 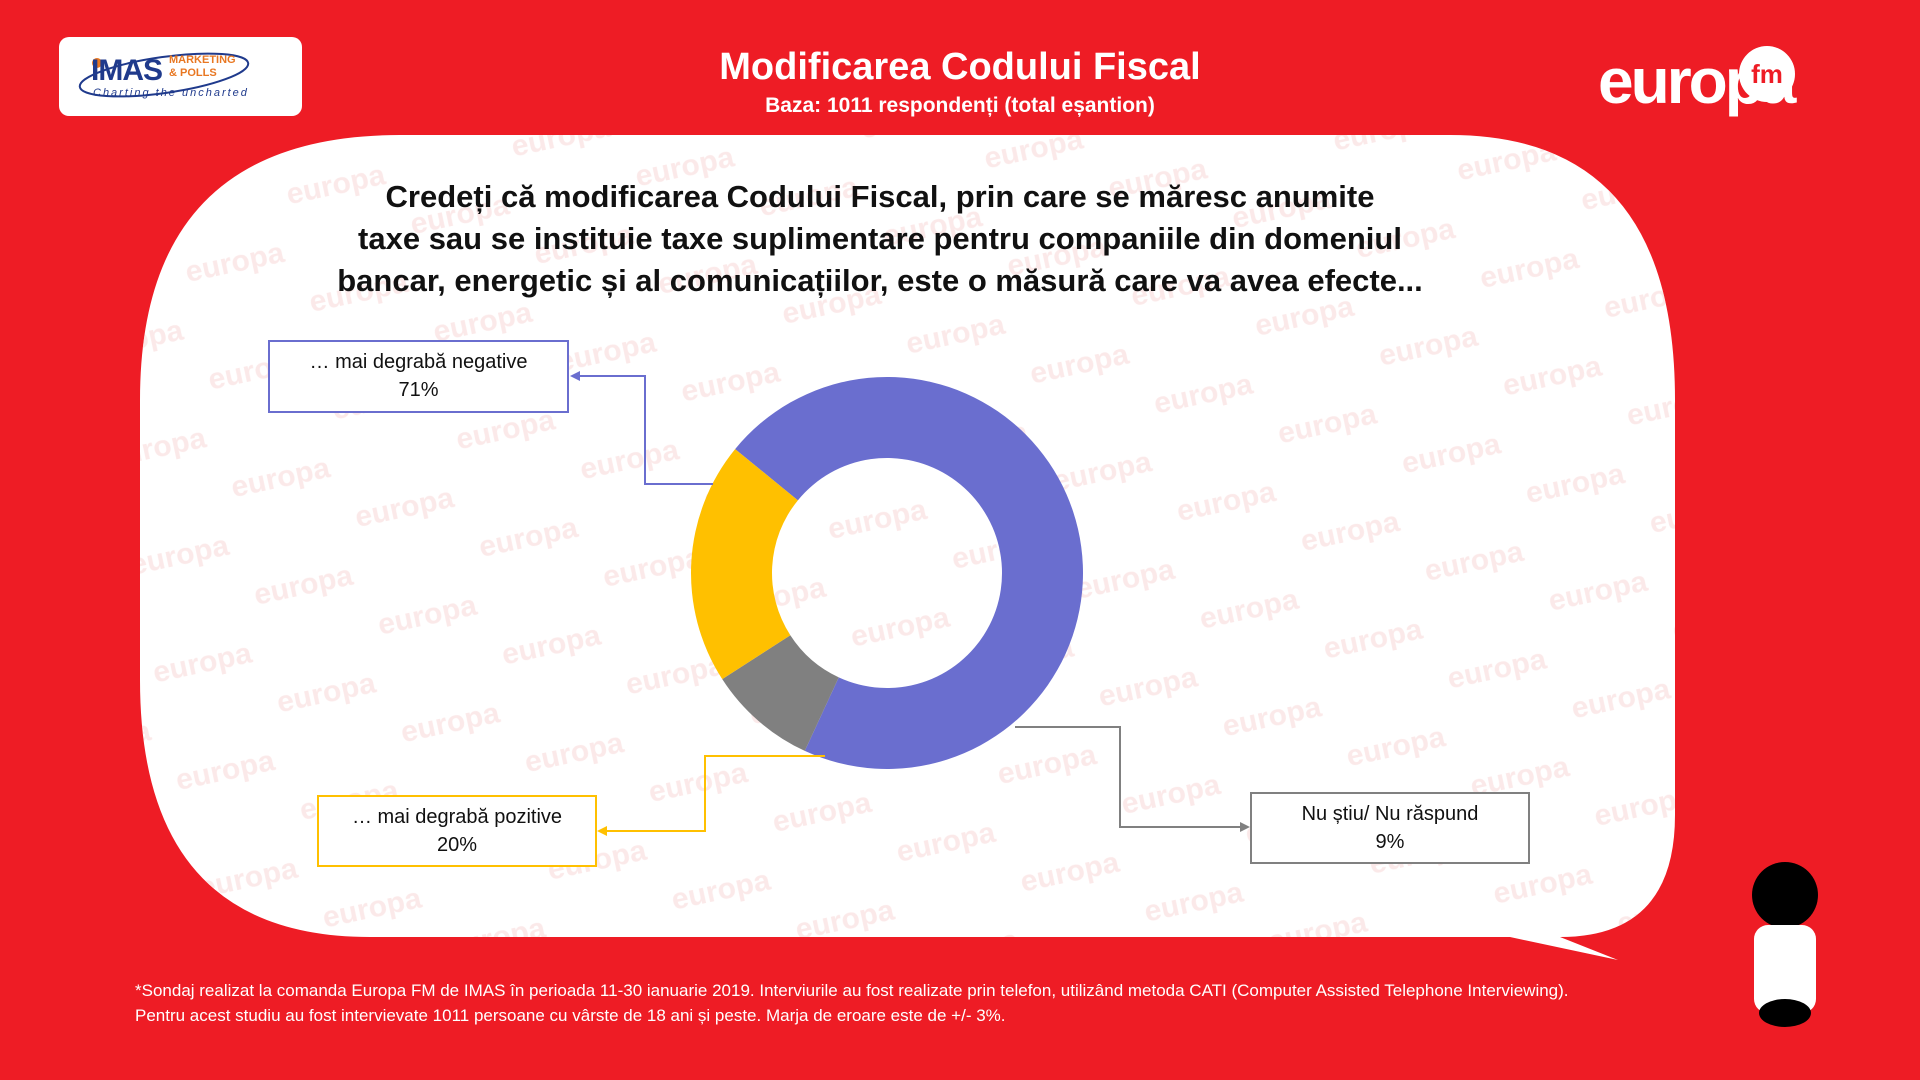 What do you see at coordinates (164, 75) in the screenshot?
I see `imas-orbit-swoosh` at bounding box center [164, 75].